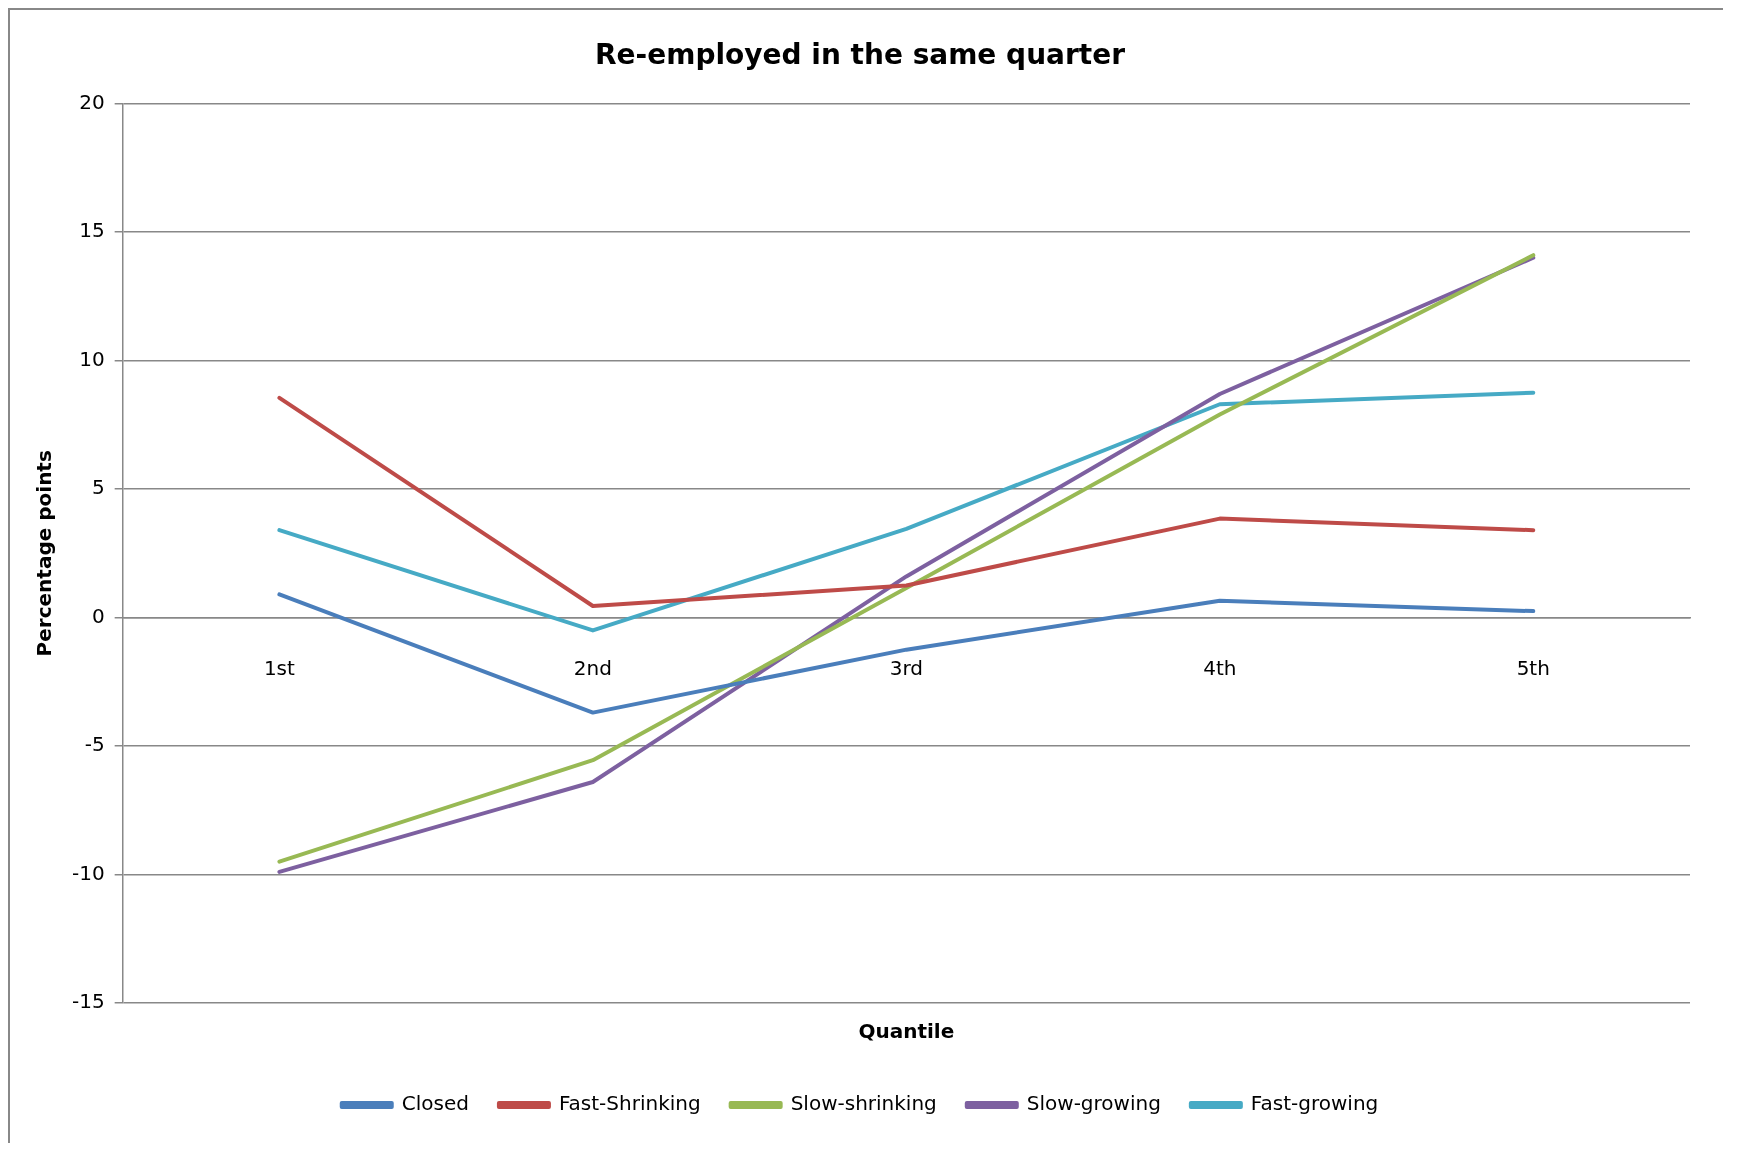 Image resolution: width=1737 pixels, height=1155 pixels. What do you see at coordinates (629, 1103) in the screenshot?
I see `legend-label: Fast-Shrinking` at bounding box center [629, 1103].